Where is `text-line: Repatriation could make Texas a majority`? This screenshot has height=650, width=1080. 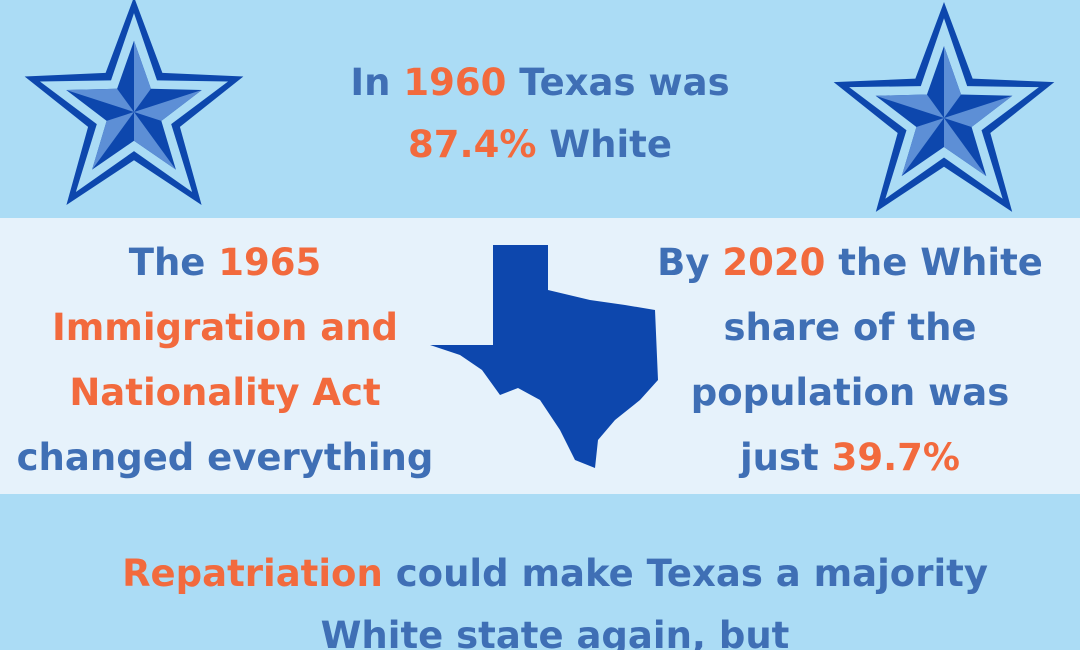
text-line: Repatriation could make Texas a majority is located at coordinates (555, 574).